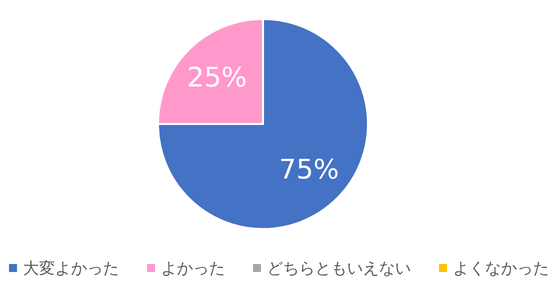  What do you see at coordinates (193, 268) in the screenshot?
I see `legend-label: よかった` at bounding box center [193, 268].